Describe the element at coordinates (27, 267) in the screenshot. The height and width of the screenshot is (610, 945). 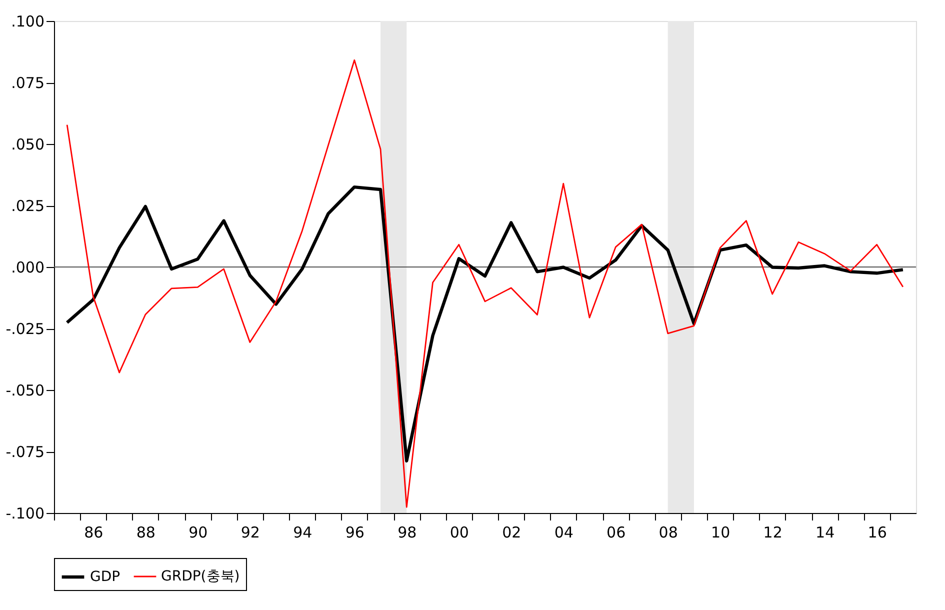
I see `y-tick-label: .000` at that location.